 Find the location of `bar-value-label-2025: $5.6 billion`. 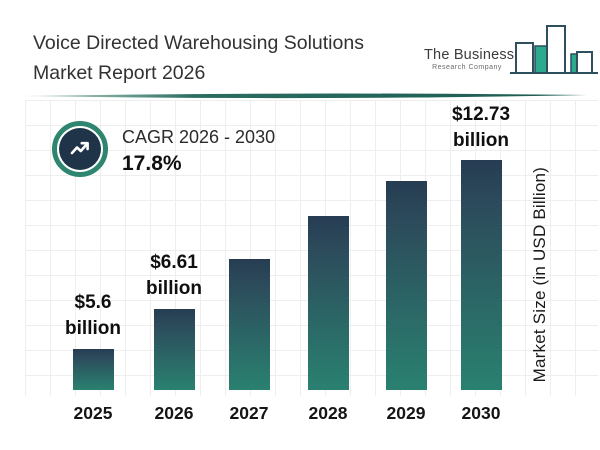

bar-value-label-2025: $5.6 billion is located at coordinates (93, 316).